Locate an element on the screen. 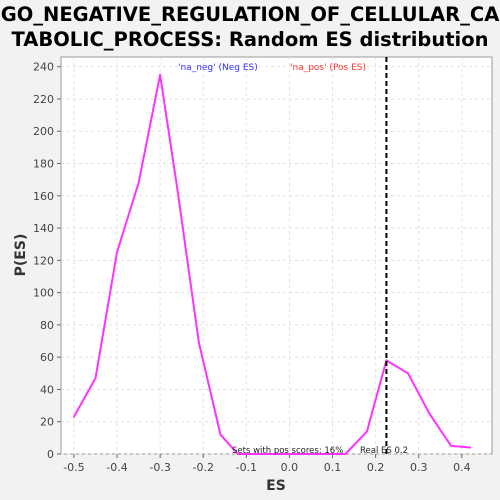 The width and height of the screenshot is (500, 500). y-tick-label: 200 is located at coordinates (43, 131).